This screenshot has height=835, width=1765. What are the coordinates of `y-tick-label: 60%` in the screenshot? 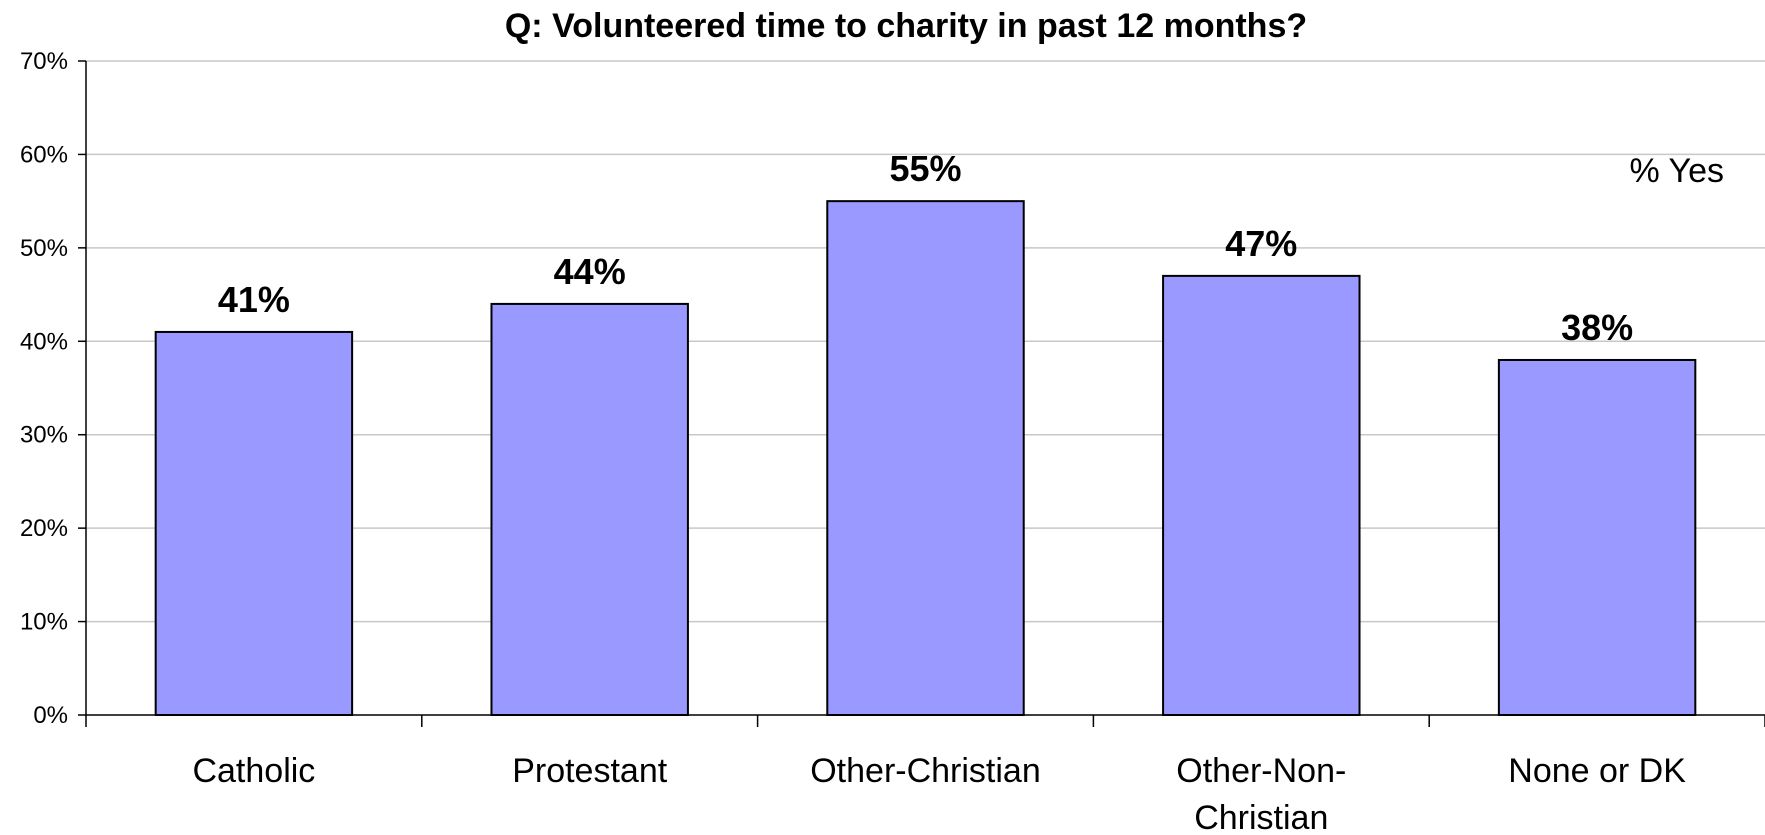 It's located at (44, 154).